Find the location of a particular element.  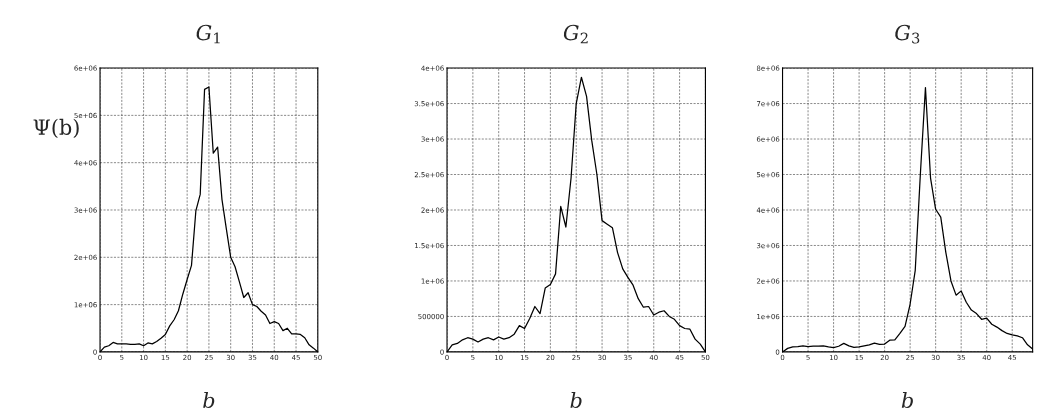

chart-title: G$_{1}$ is located at coordinates (208, 34).